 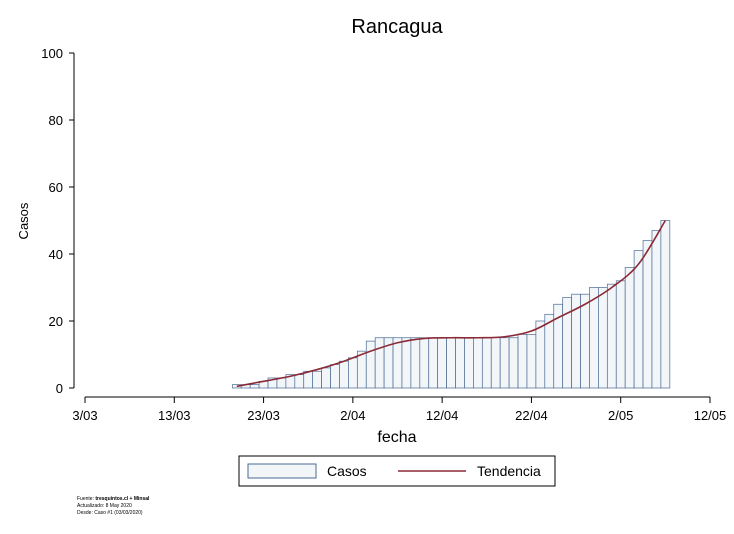 What do you see at coordinates (710, 415) in the screenshot?
I see `x-tick-label: 12/05` at bounding box center [710, 415].